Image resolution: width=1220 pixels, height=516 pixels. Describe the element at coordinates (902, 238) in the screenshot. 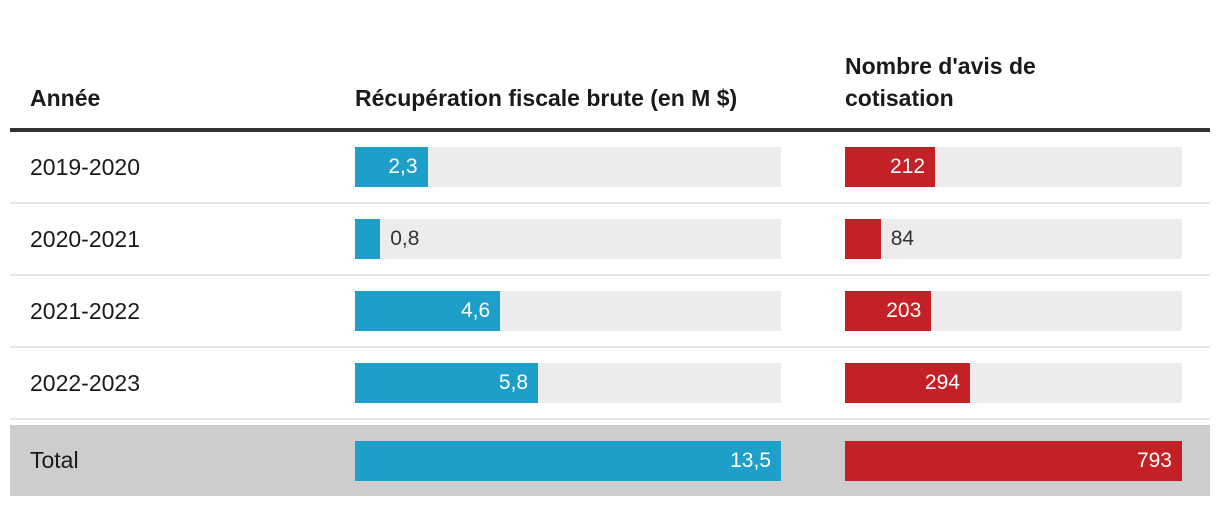

I see `avis-value-label: 84` at that location.